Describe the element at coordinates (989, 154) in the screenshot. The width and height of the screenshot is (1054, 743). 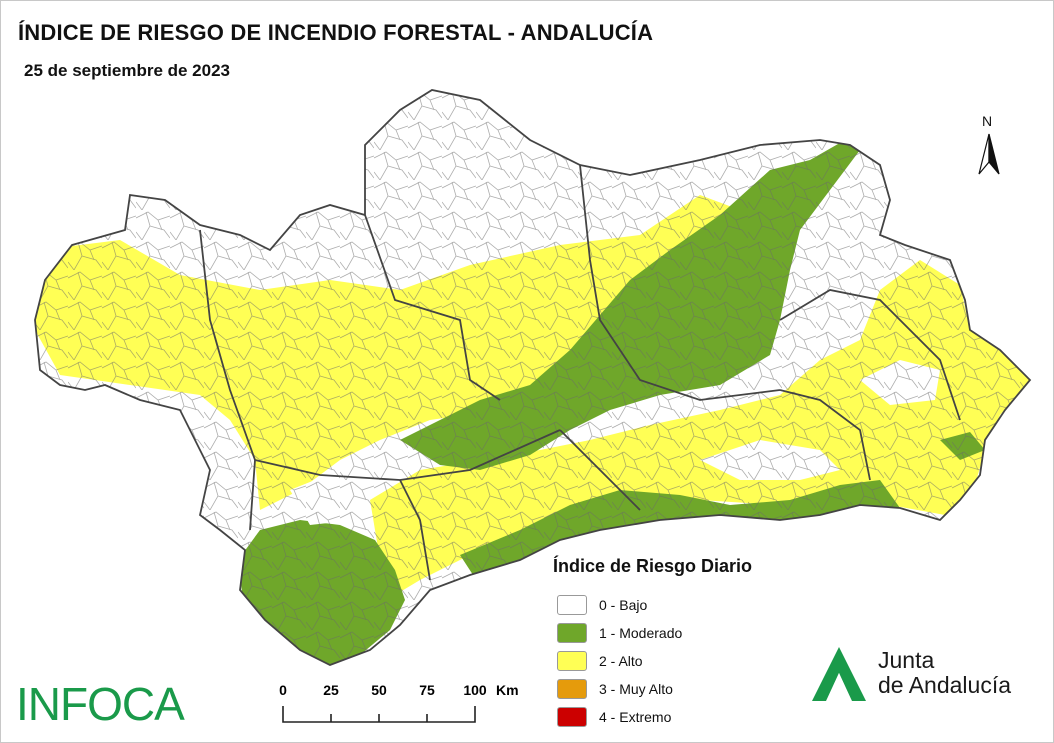
I see `north-arrow-icon` at that location.